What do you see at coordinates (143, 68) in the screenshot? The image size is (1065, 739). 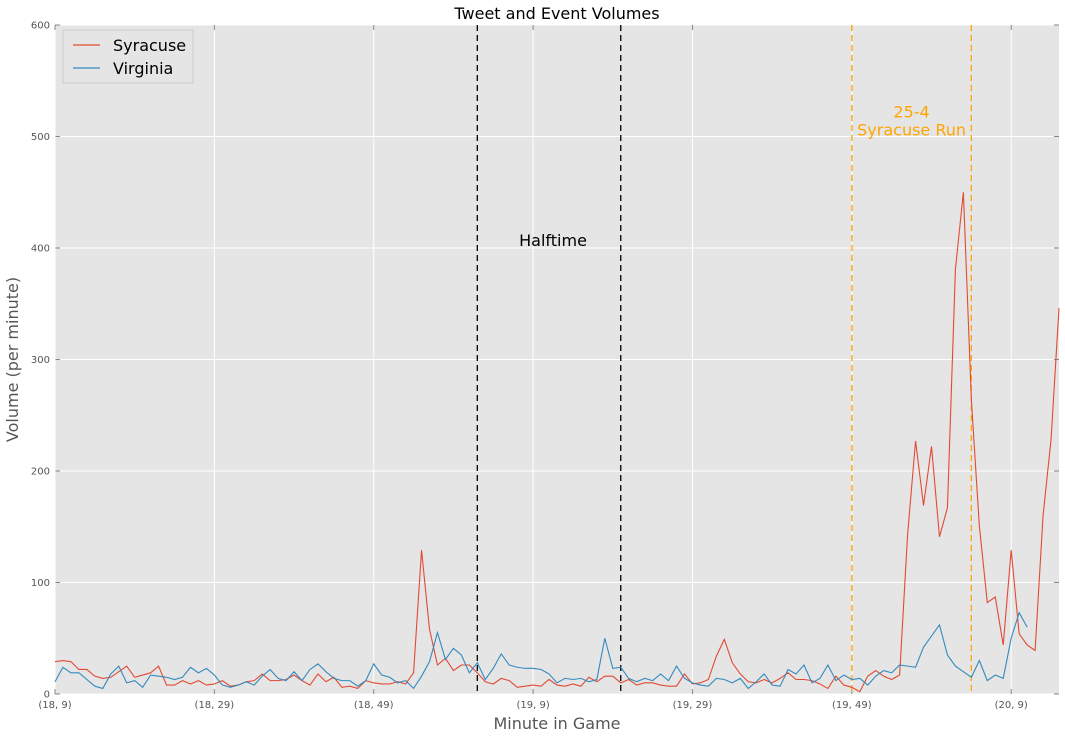 I see `legend-label: Virginia` at bounding box center [143, 68].